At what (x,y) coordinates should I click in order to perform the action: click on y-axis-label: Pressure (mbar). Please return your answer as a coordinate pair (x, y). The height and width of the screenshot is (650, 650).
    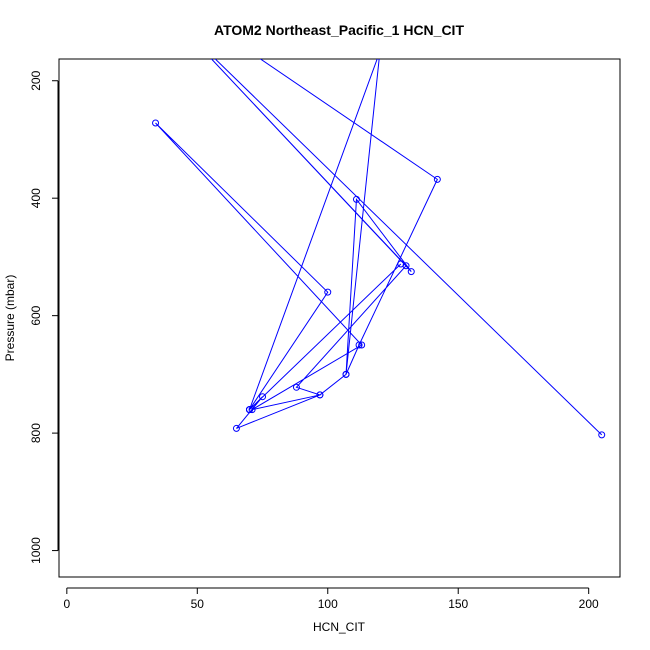
    Looking at the image, I should click on (10, 318).